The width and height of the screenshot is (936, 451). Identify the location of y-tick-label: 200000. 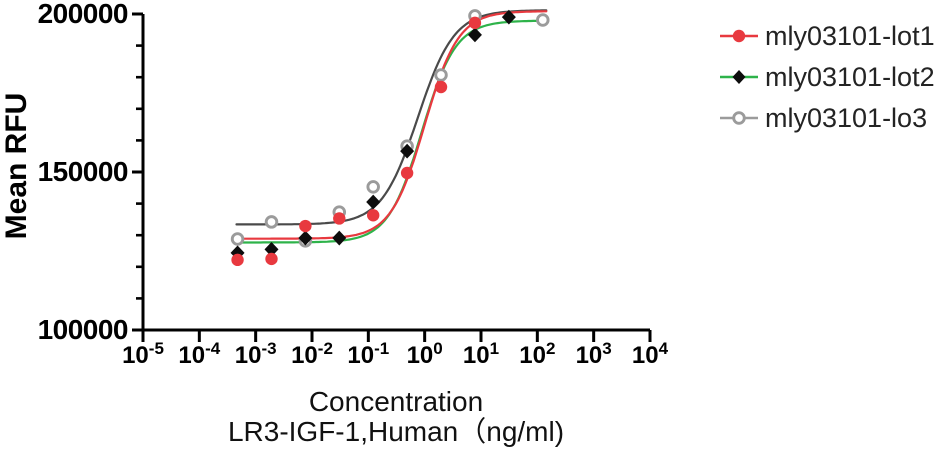
(83, 14).